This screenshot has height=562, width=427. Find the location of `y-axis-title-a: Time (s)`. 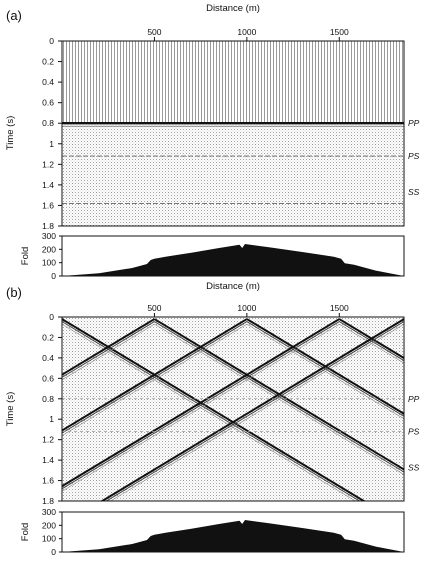

y-axis-title-a: Time (s) is located at coordinates (10, 133).